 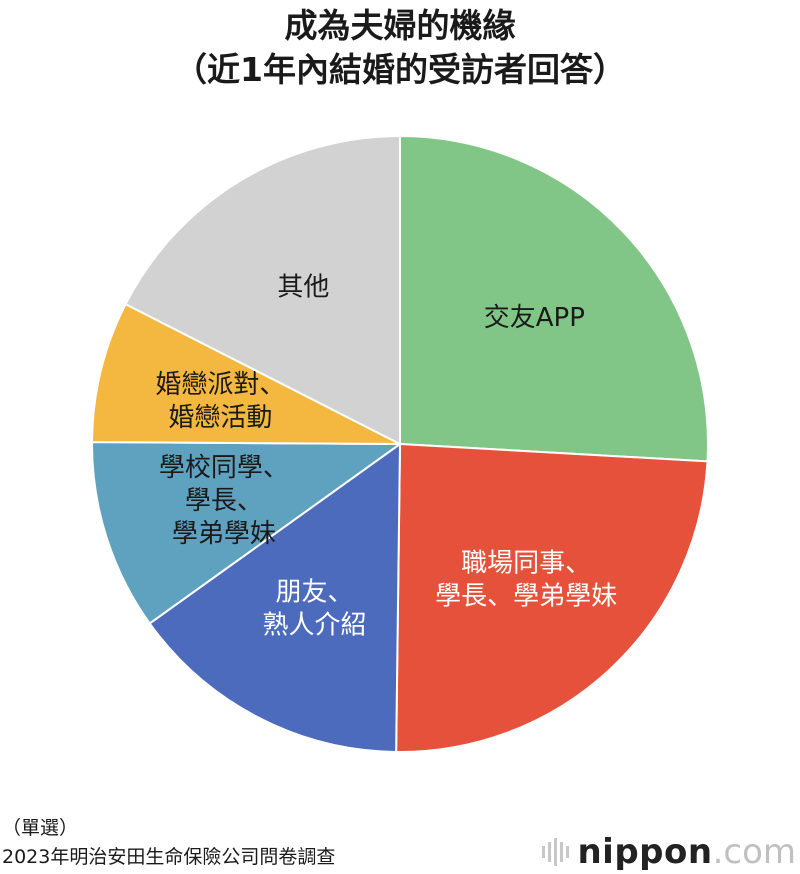 I want to click on pie-slice-label-3-line-0: 學校同學、, so click(x=224, y=468).